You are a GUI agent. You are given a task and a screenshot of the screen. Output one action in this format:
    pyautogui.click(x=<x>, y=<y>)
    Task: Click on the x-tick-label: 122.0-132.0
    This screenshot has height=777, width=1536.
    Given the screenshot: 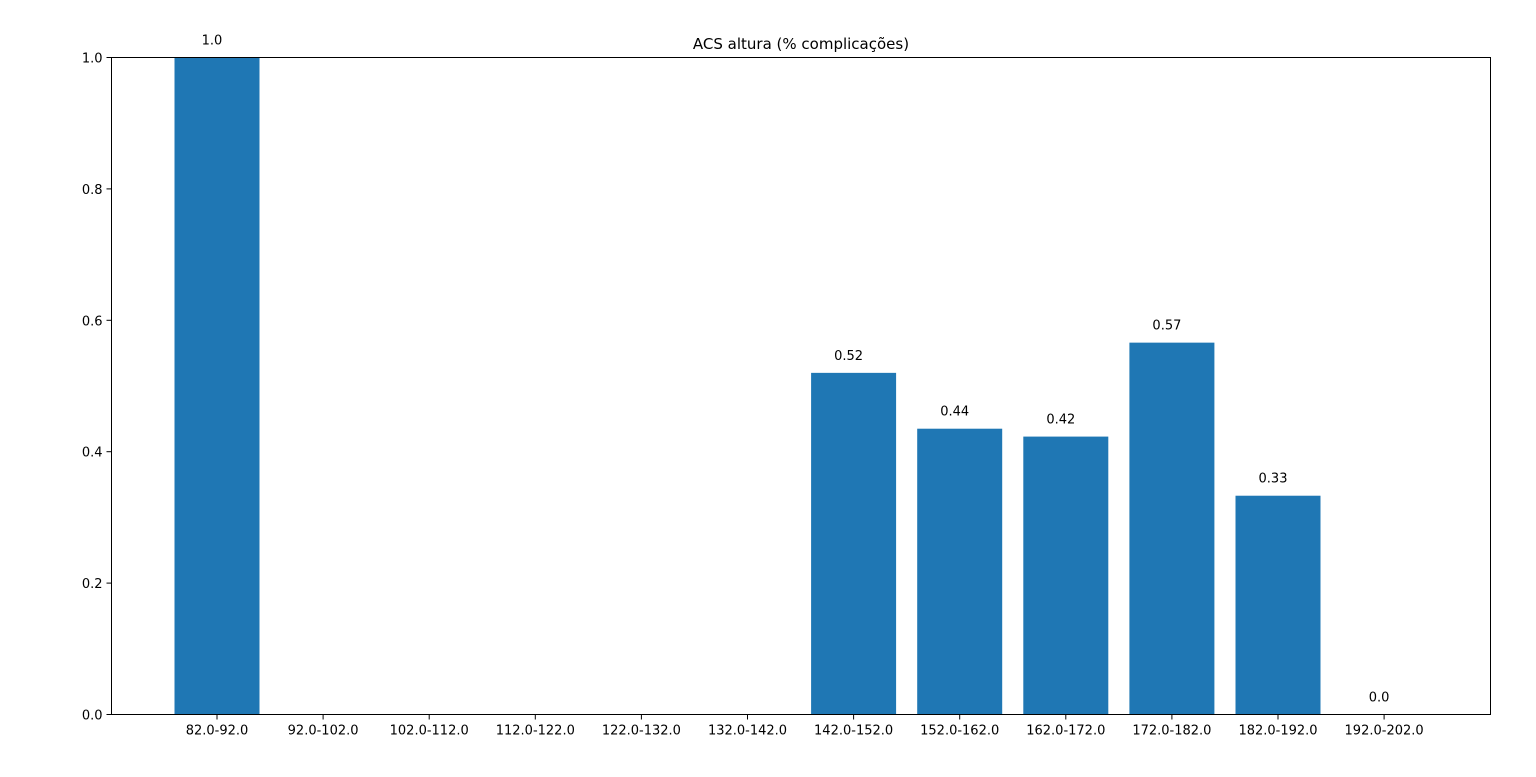 What is the action you would take?
    pyautogui.click(x=641, y=731)
    